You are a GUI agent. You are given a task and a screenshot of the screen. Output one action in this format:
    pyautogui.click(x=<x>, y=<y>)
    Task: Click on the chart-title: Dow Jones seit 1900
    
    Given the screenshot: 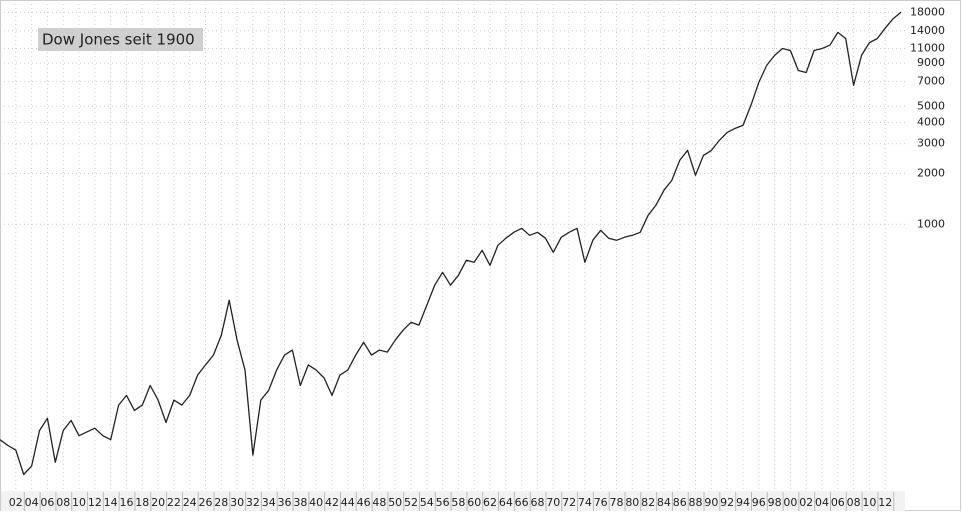 What is the action you would take?
    pyautogui.click(x=118, y=40)
    